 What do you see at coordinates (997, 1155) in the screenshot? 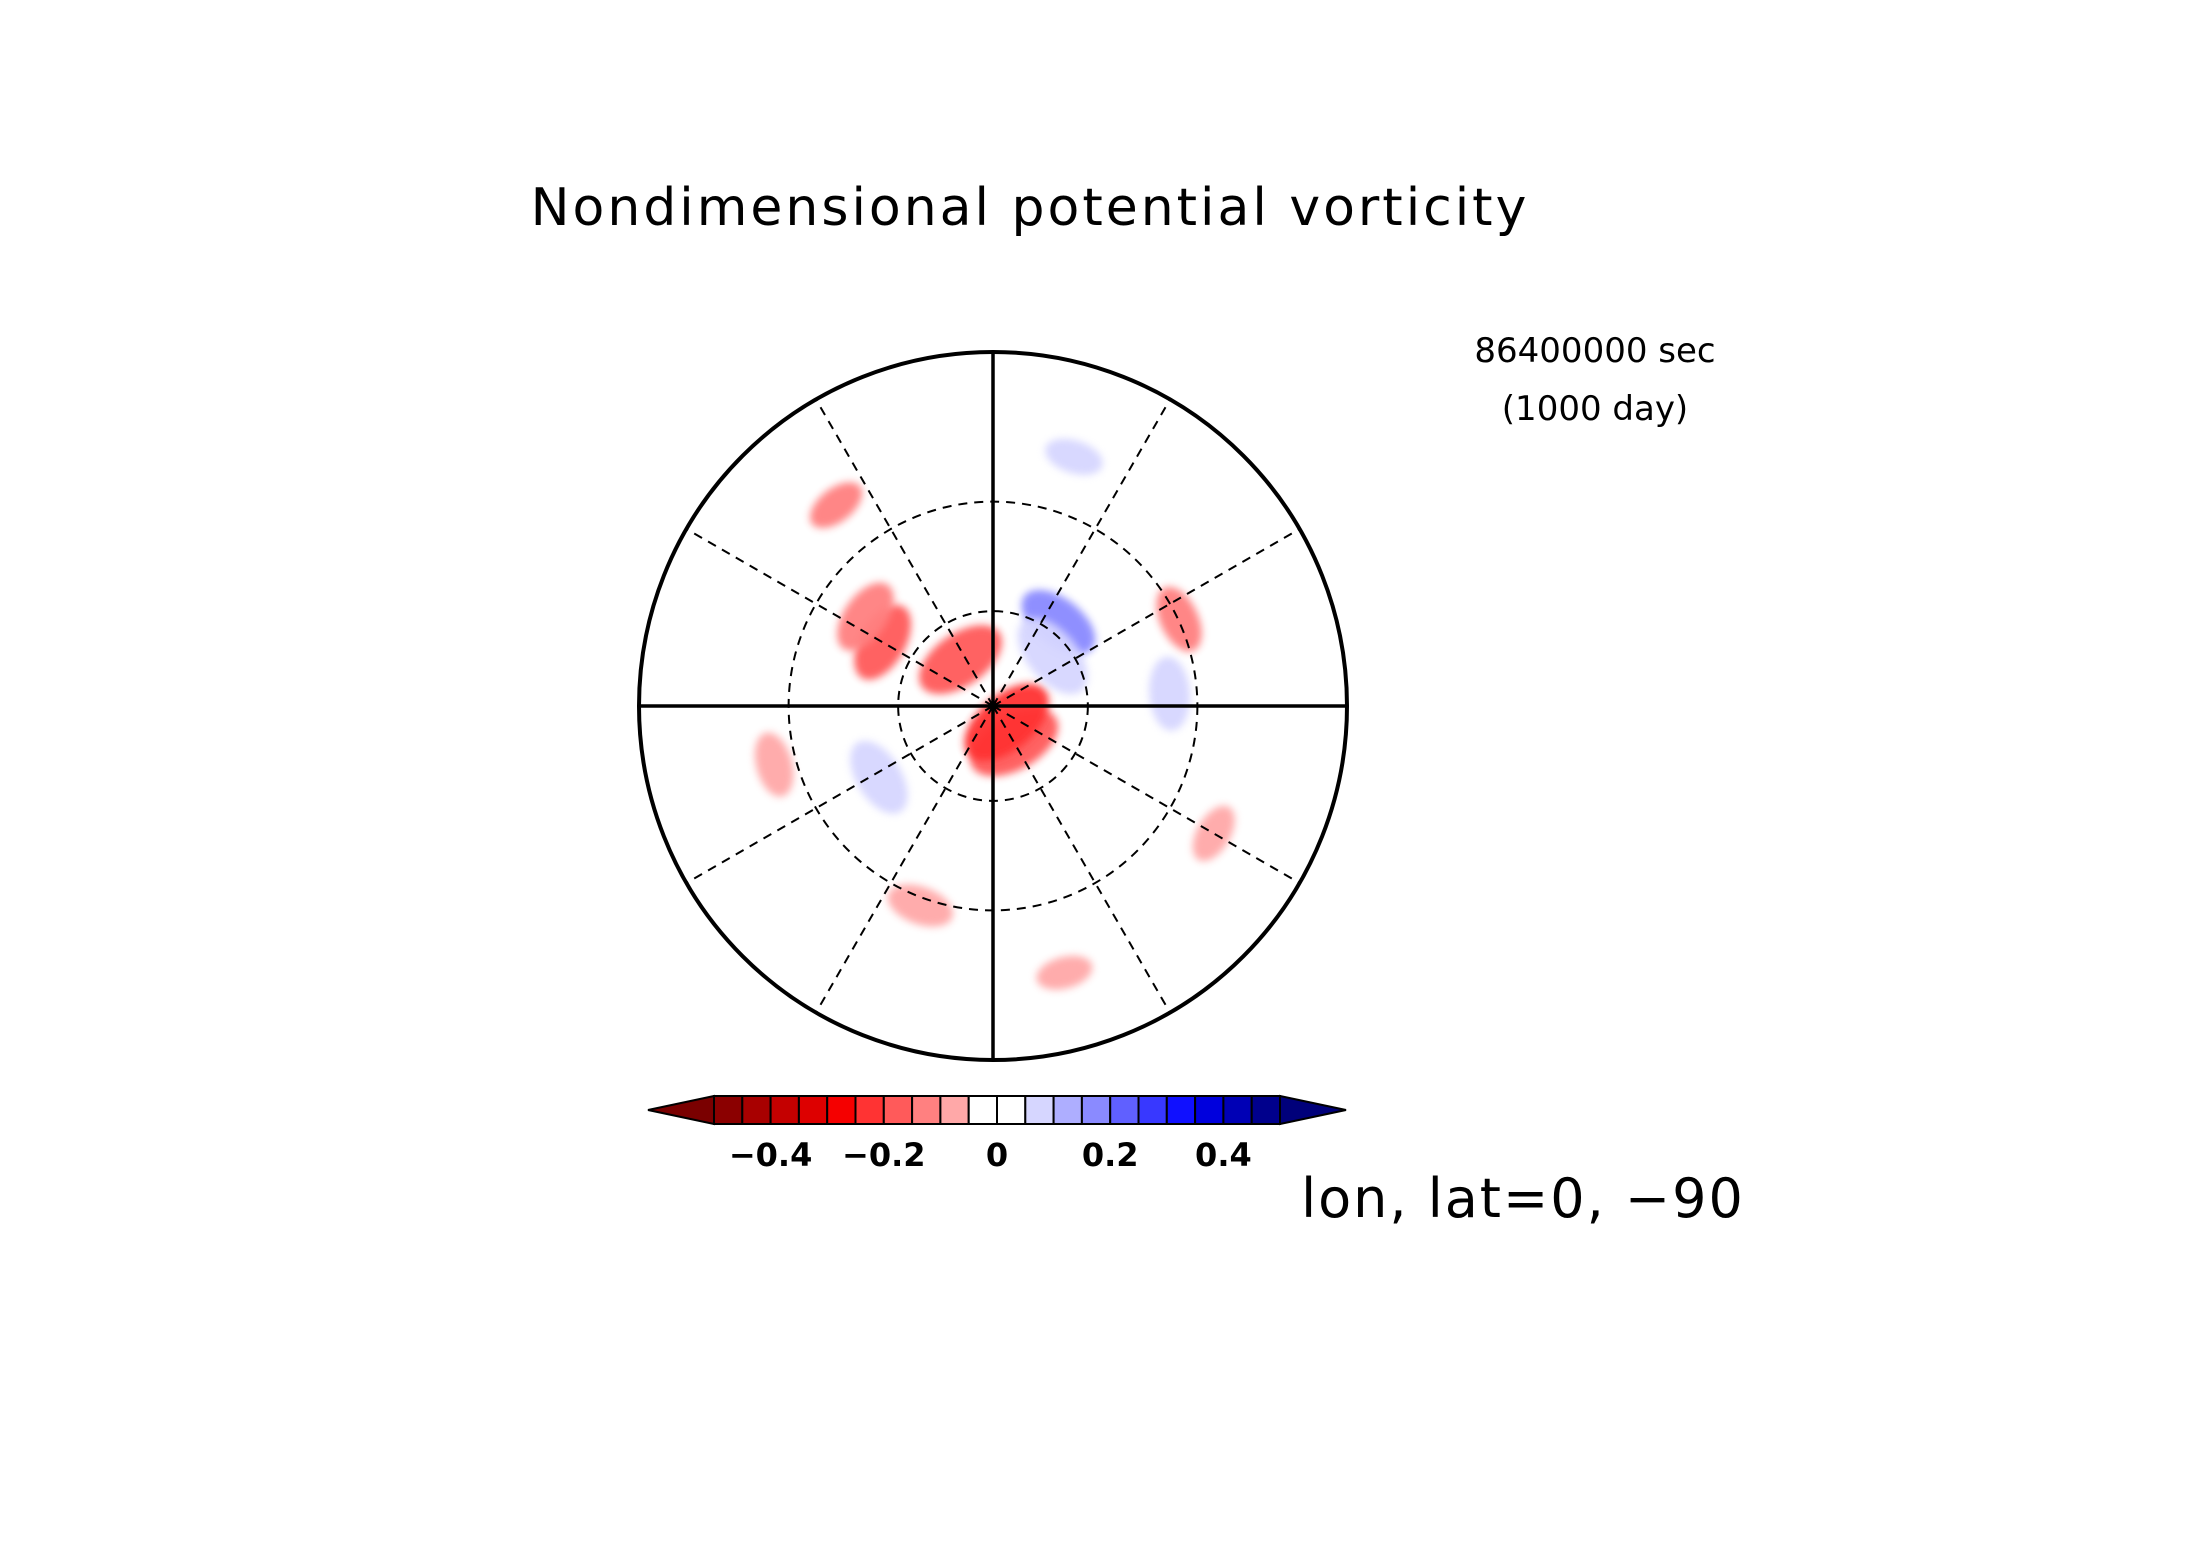
I see `colorbar-tick-label: 0` at bounding box center [997, 1155].